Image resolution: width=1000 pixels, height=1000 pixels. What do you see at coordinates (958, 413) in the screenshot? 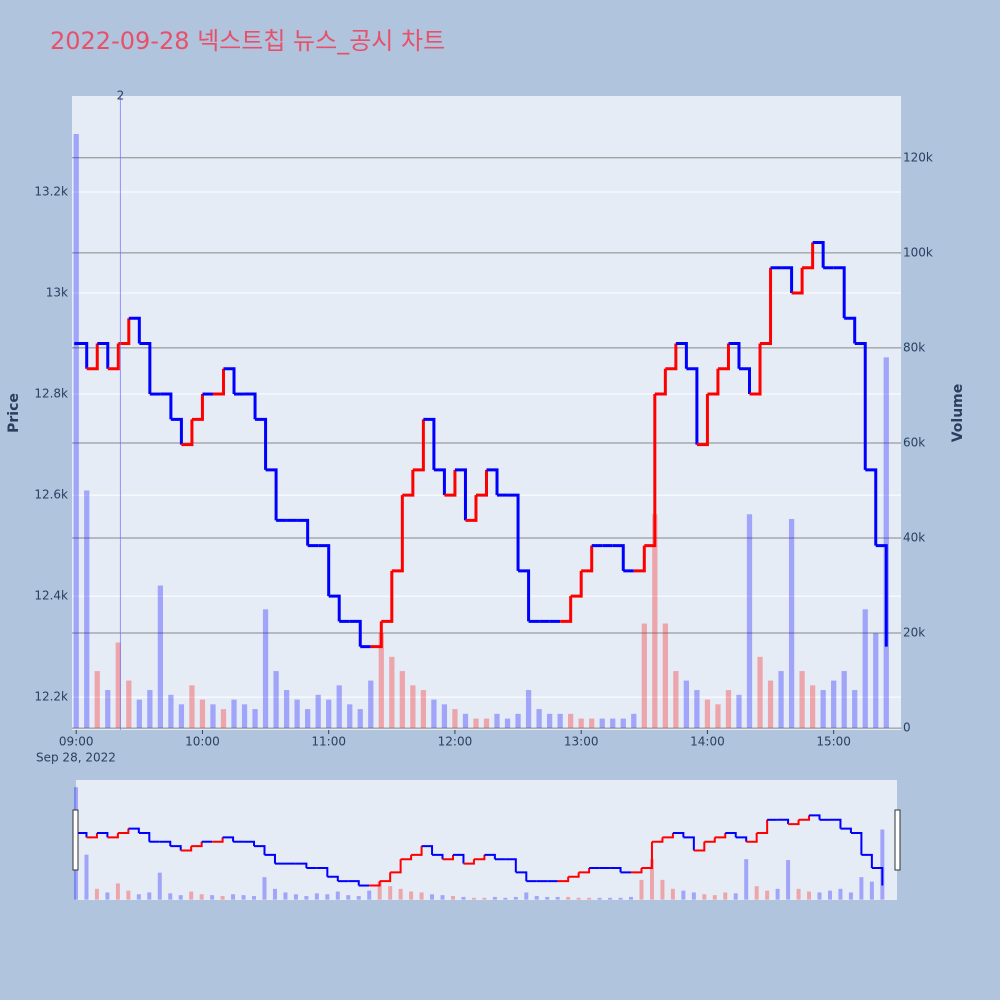
I see `y2-axis-title: Volume` at bounding box center [958, 413].